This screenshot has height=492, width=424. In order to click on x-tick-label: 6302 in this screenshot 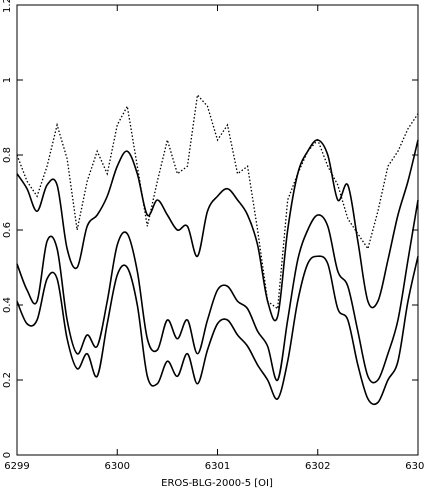, I will do `click(317, 466)`.